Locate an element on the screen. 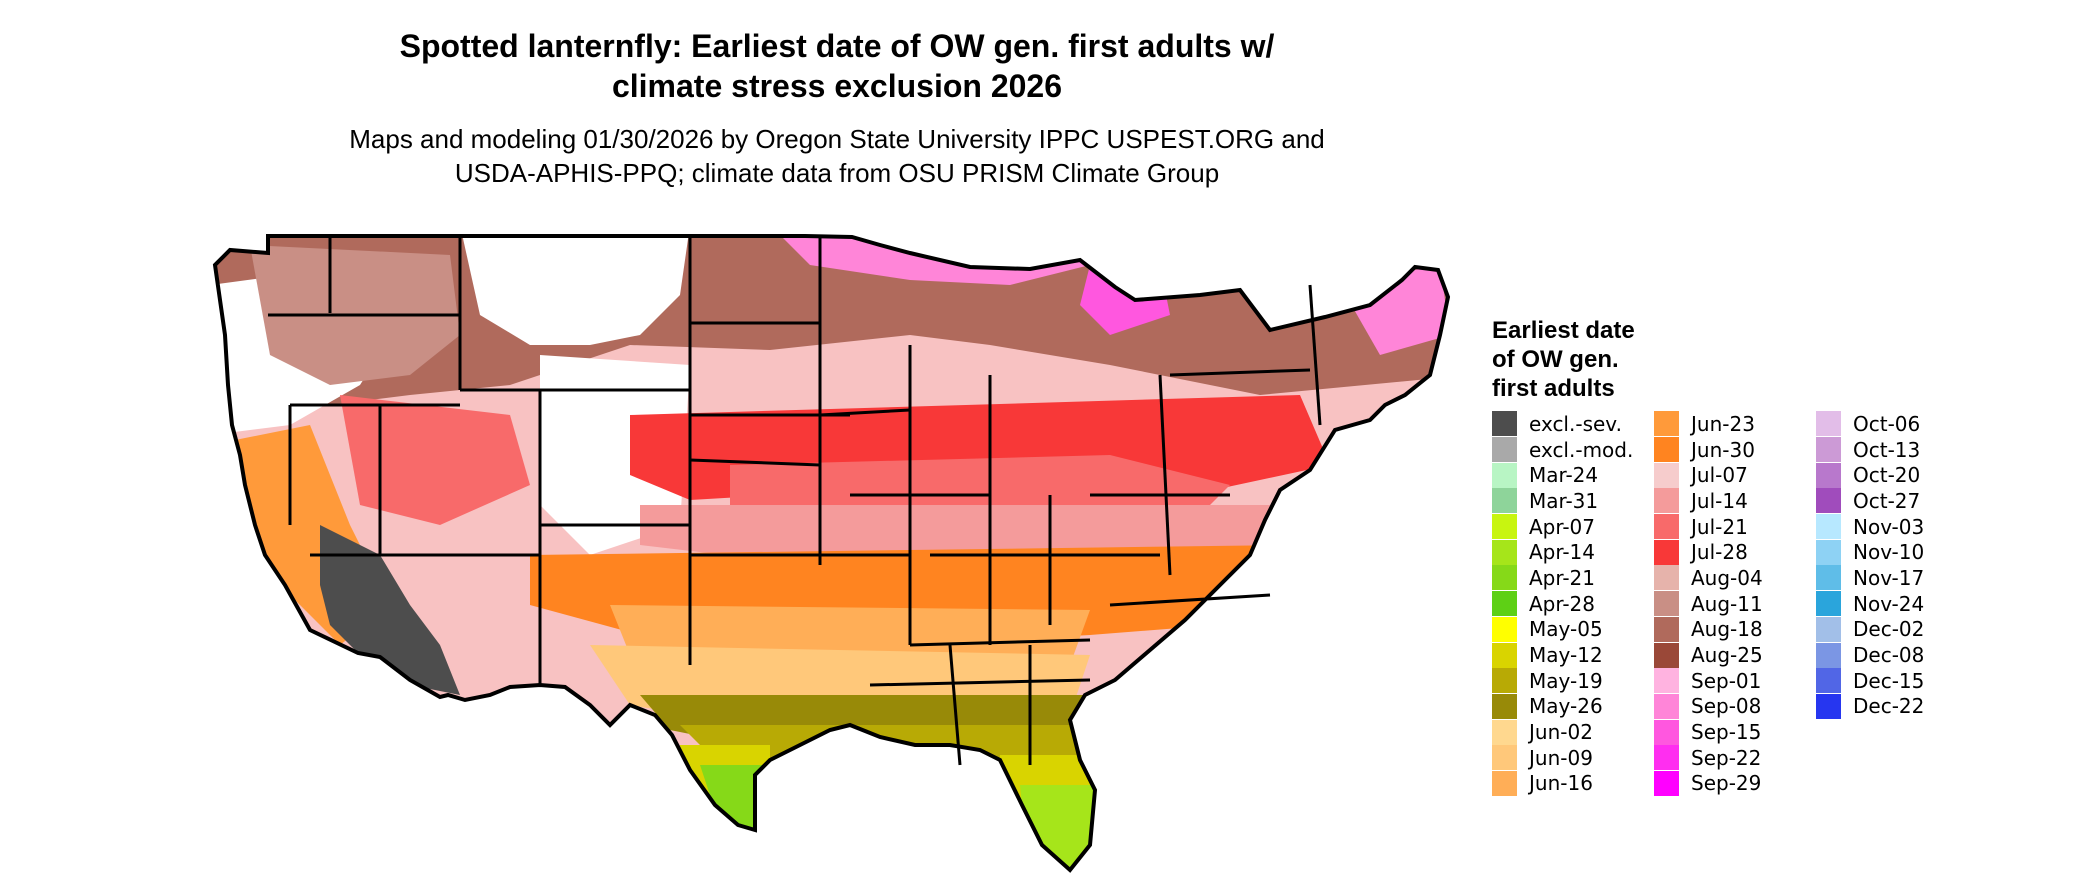  legend-item: Jun-23 is located at coordinates (1735, 424).